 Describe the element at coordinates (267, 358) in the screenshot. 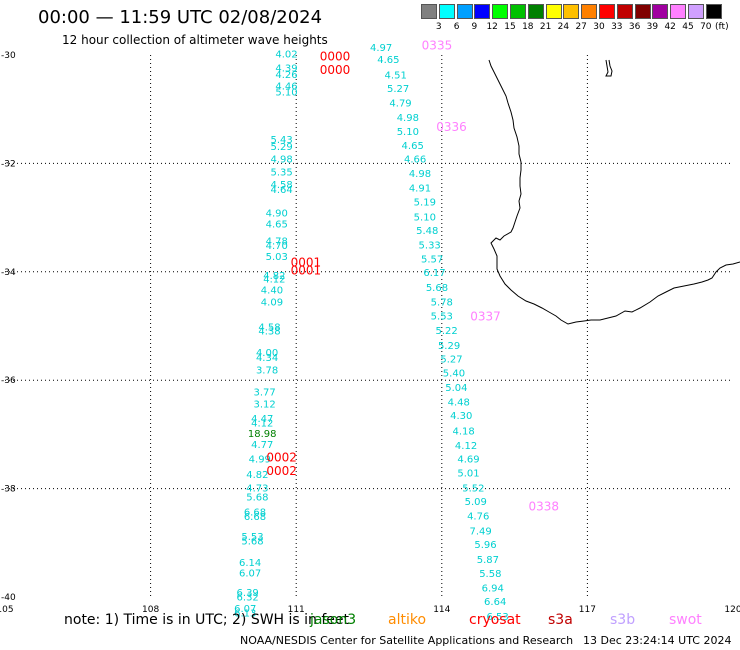

I see `wave-height-value: 4.34` at that location.